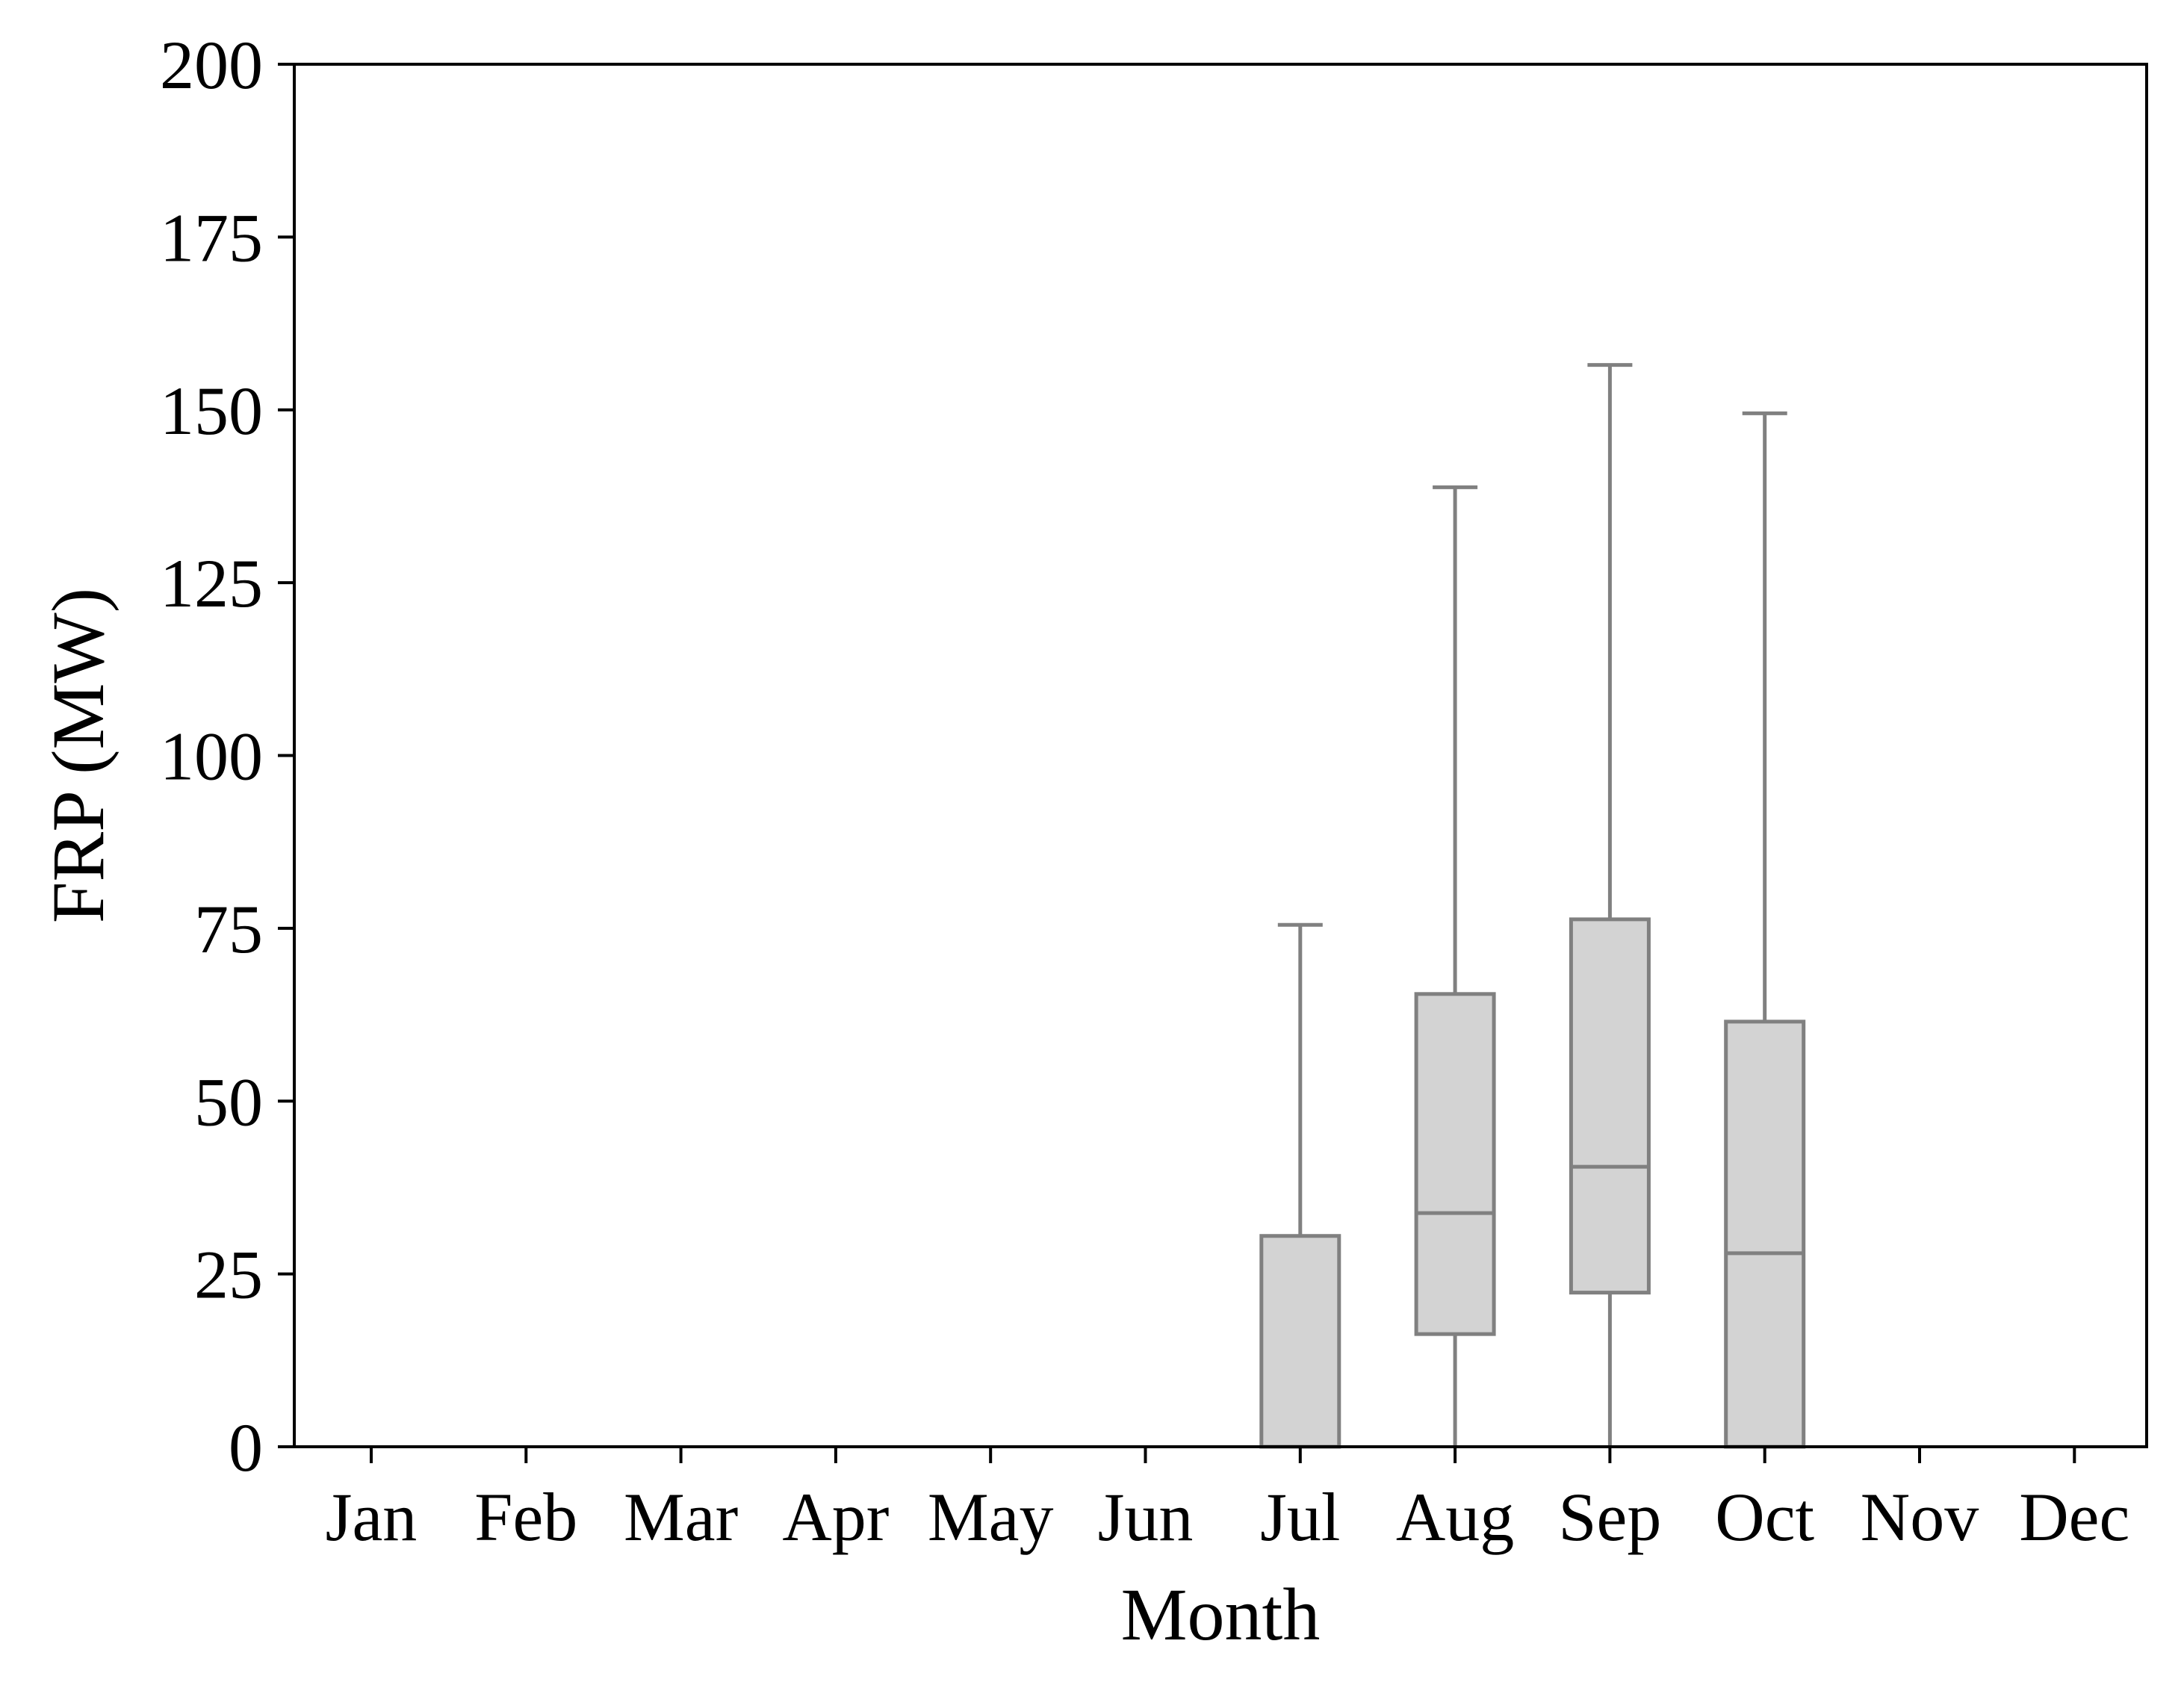 The image size is (2184, 1691). What do you see at coordinates (681, 1517) in the screenshot?
I see `x-tick-label: Mar` at bounding box center [681, 1517].